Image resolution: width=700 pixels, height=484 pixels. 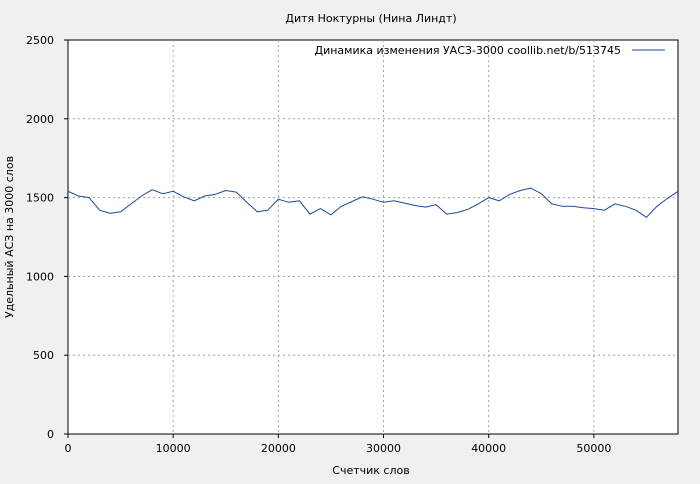 I want to click on y-tick-label: 1000, so click(x=40, y=276).